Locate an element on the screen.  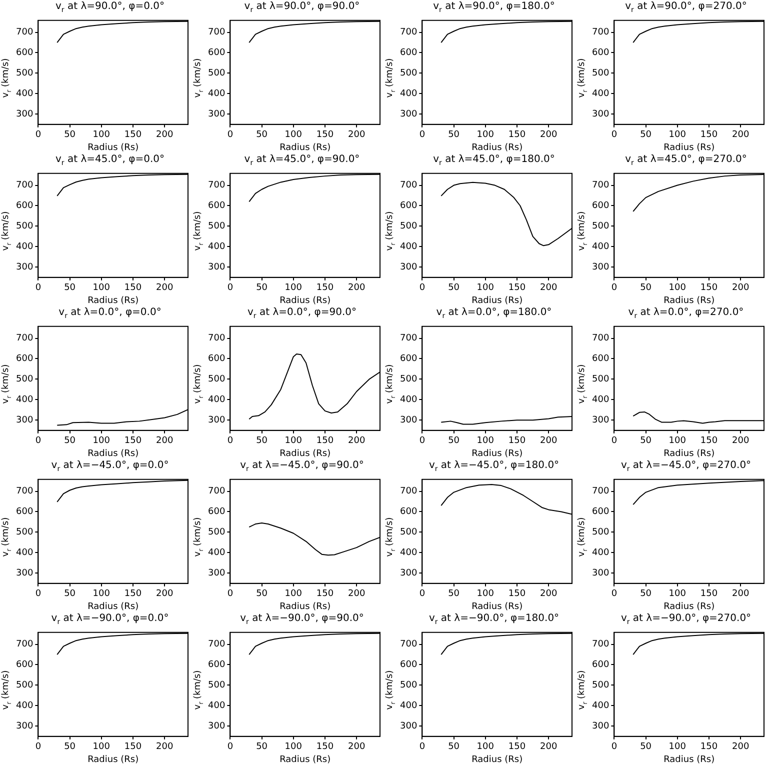
chart-title: v$_{r}$ at λ=−45.0°, φ=0.0° is located at coordinates (110, 467).